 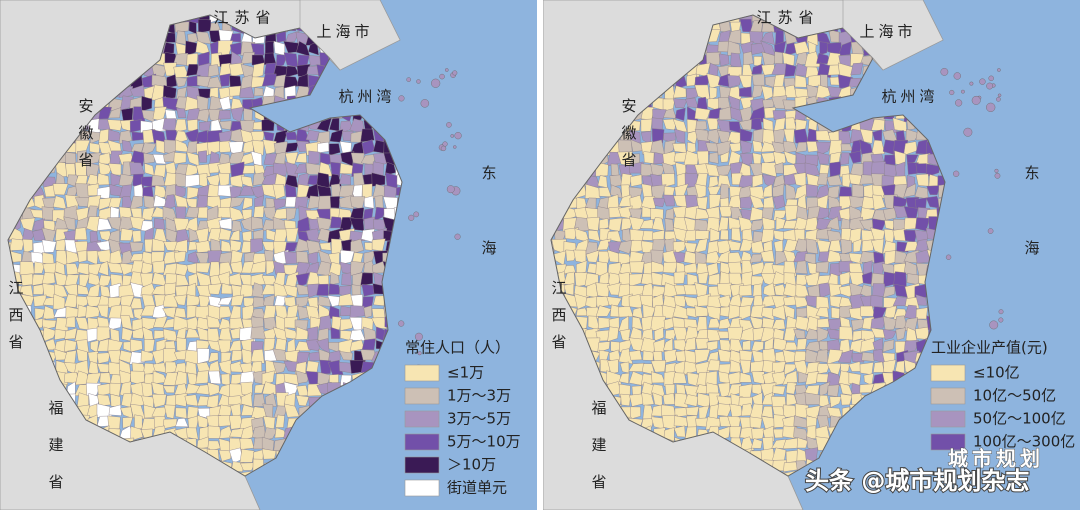 What do you see at coordinates (559, 320) in the screenshot?
I see `place-label: 江西省` at bounding box center [559, 320].